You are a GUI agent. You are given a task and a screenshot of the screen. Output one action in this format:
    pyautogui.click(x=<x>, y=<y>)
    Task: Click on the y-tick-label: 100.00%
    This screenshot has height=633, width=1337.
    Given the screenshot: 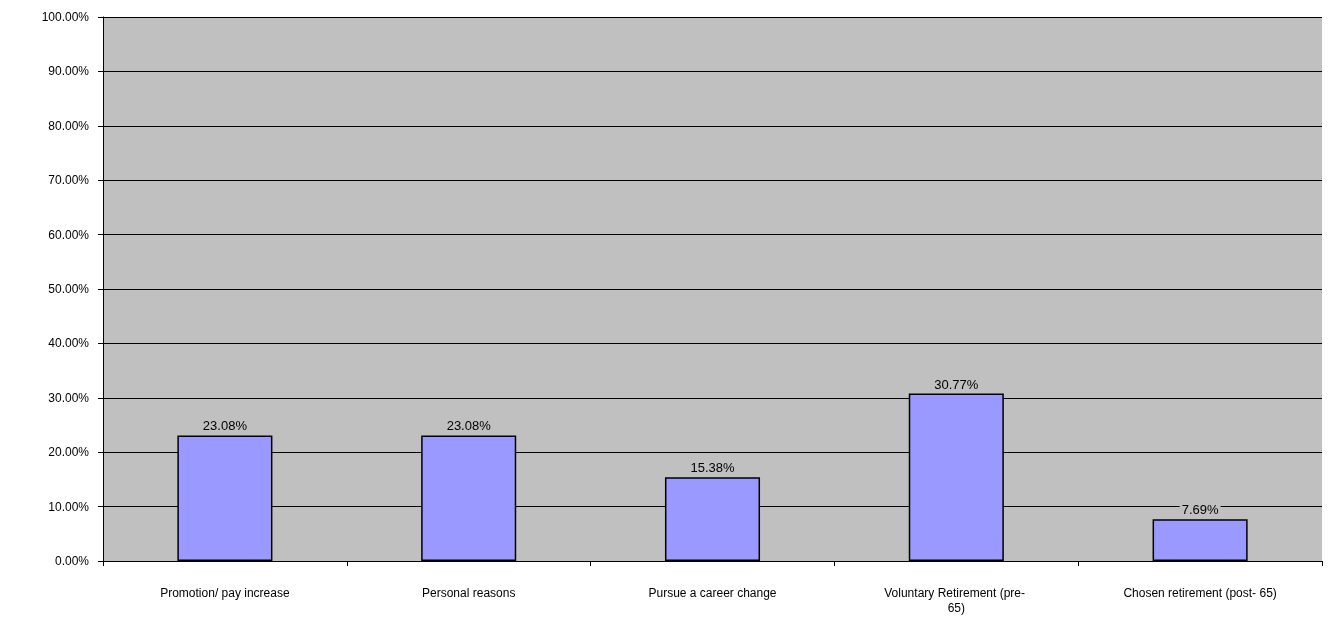 What is the action you would take?
    pyautogui.click(x=65, y=17)
    